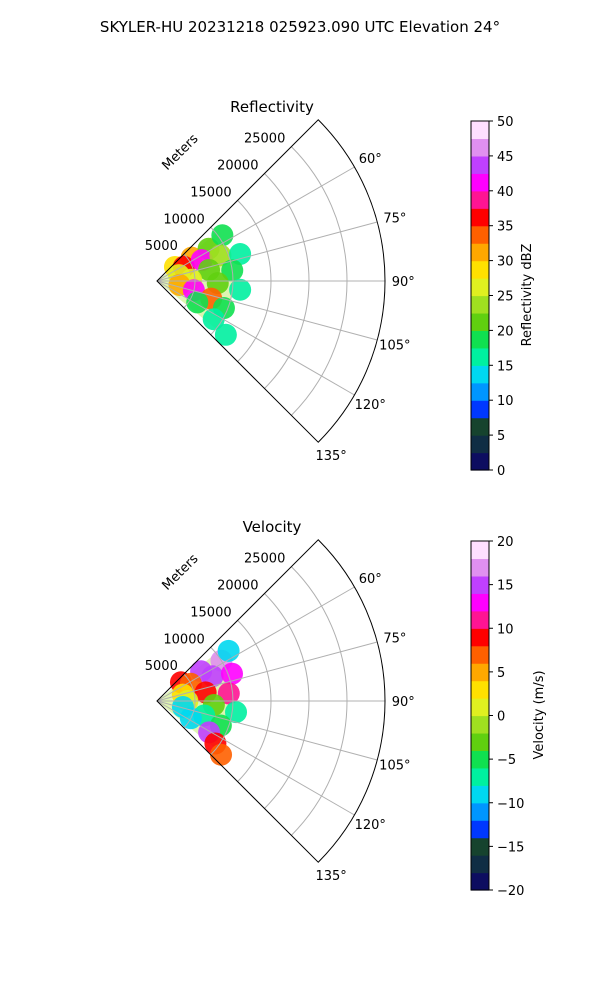  Describe the element at coordinates (394, 218) in the screenshot. I see `reflectivity-angle-tick-label: 75°` at that location.